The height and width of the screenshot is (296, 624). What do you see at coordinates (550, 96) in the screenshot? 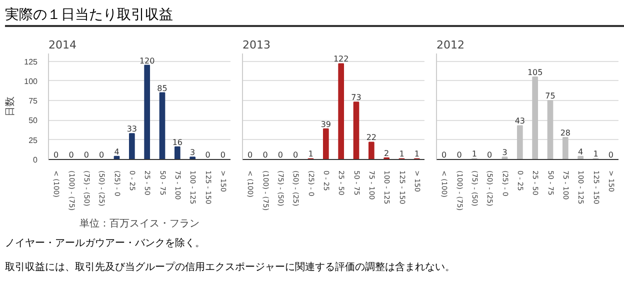
I see `data-label: 75` at bounding box center [550, 96].